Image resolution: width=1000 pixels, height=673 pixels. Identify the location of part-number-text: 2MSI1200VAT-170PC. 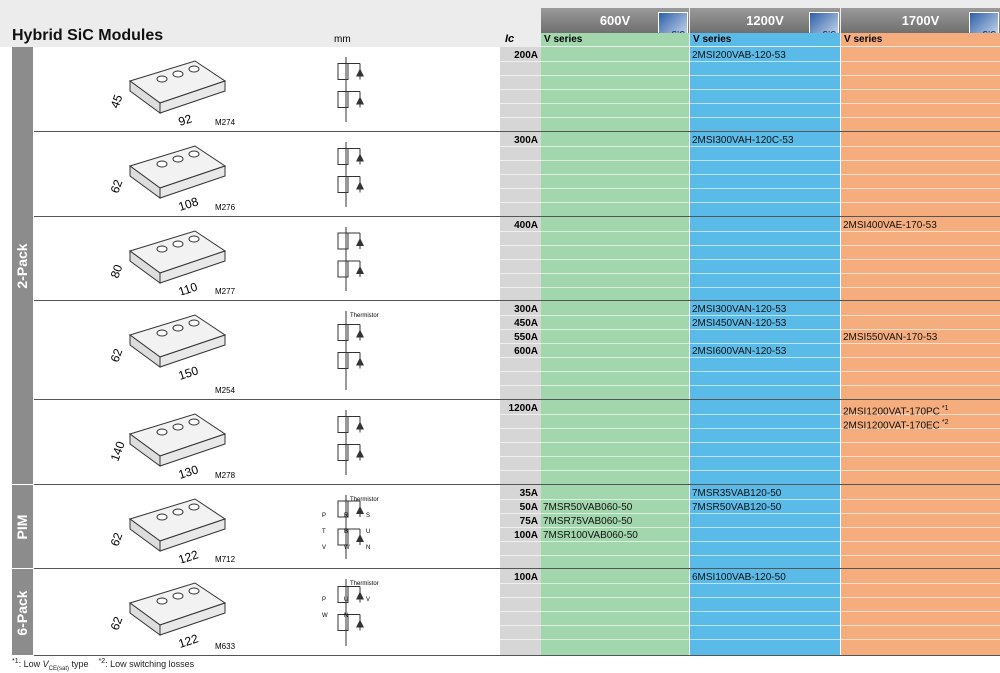
(891, 412).